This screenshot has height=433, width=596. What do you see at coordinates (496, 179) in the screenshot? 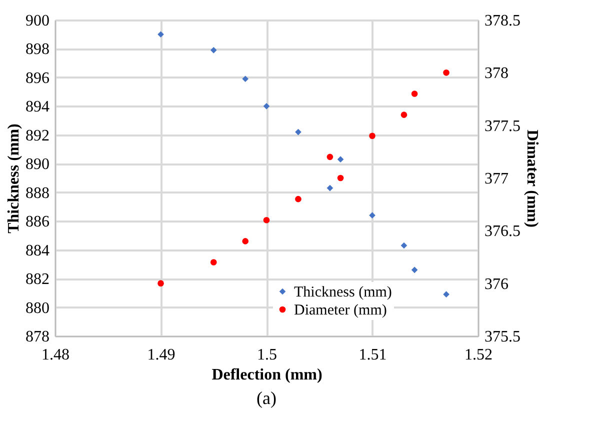
I see `y2-tick-label: 377` at bounding box center [496, 179].